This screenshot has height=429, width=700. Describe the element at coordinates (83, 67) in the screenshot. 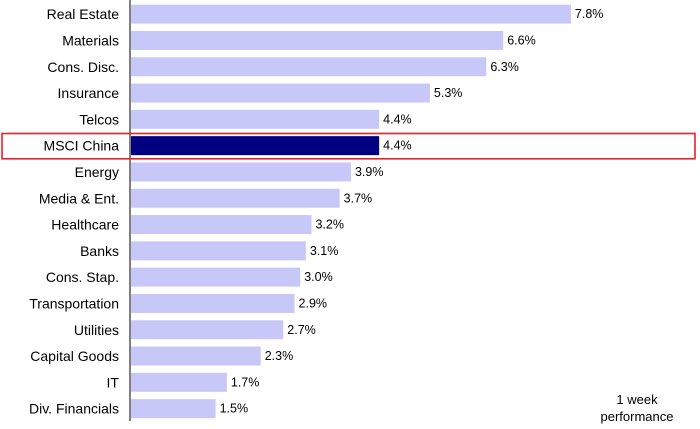

I see `category-label: Cons. Disc.` at that location.